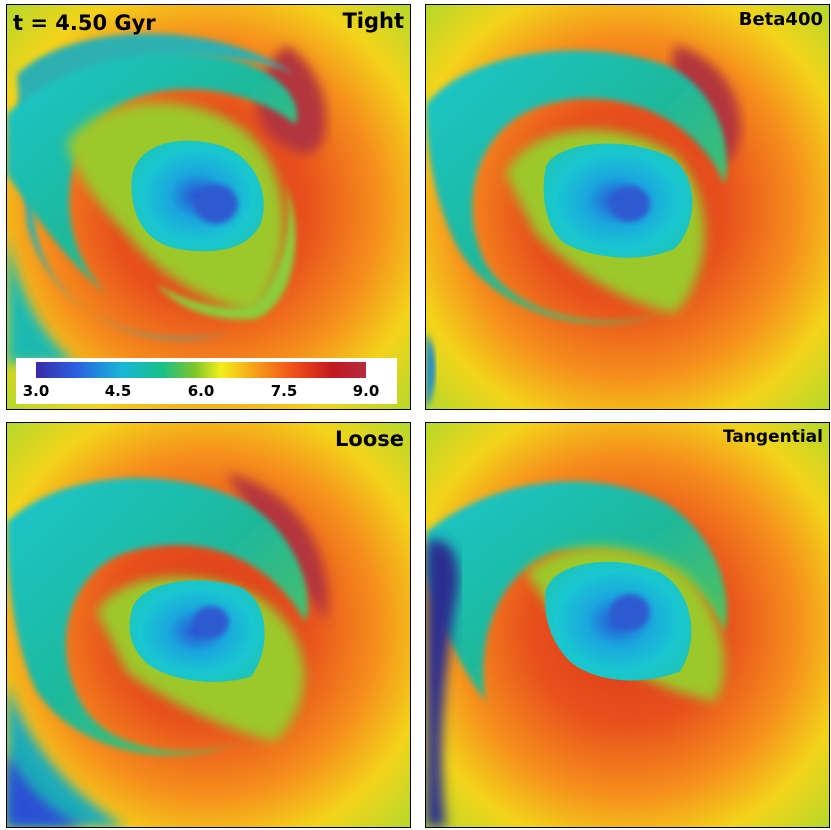  Describe the element at coordinates (284, 391) in the screenshot. I see `colorbar-tick: 7.5` at that location.